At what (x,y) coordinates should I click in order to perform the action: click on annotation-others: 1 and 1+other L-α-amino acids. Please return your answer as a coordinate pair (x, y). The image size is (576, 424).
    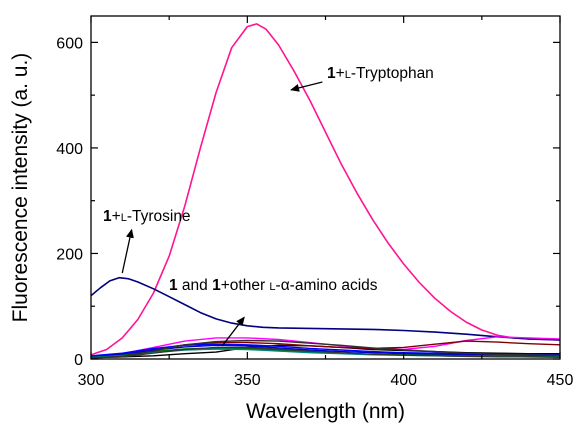
    Looking at the image, I should click on (273, 285).